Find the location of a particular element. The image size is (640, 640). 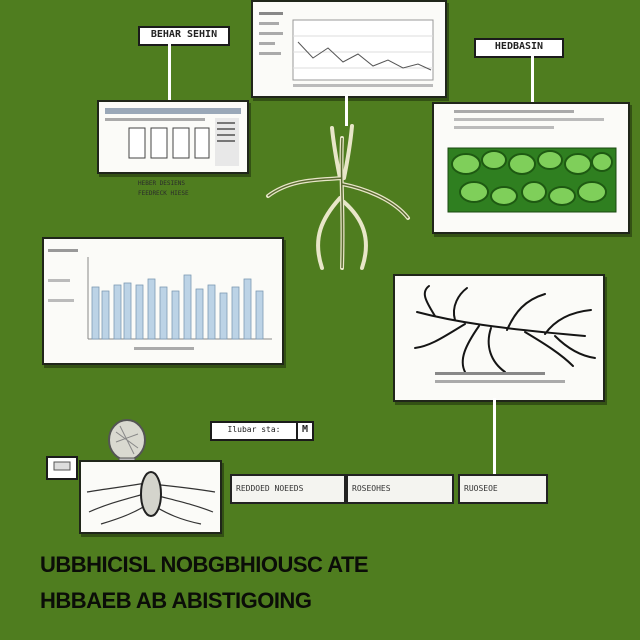

root-diagram is located at coordinates (151, 498).